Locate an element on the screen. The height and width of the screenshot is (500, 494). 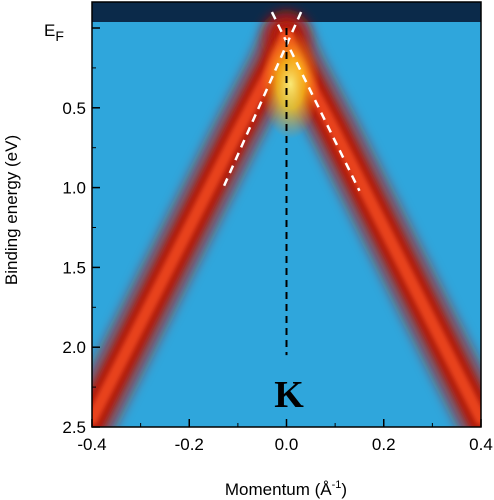
k-point-label: K is located at coordinates (289, 395).